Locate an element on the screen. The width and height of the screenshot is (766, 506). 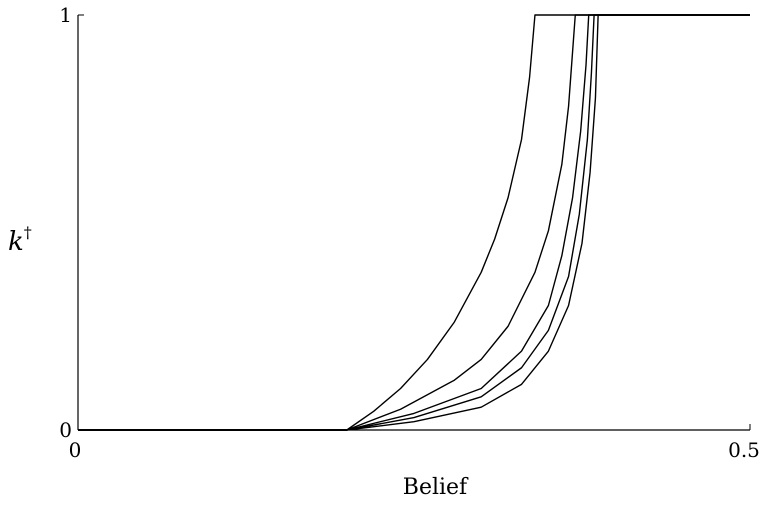
y-tick-label-top: 1 is located at coordinates (65, 15).